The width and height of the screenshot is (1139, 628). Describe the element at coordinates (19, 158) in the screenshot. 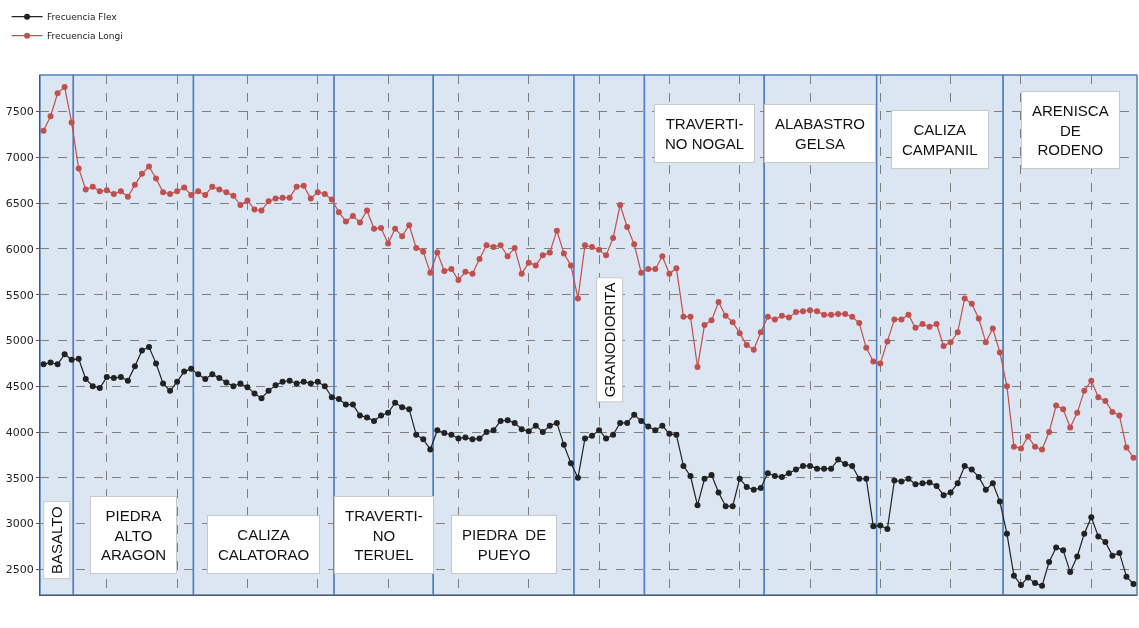

I see `y-tick-label: 7000` at that location.